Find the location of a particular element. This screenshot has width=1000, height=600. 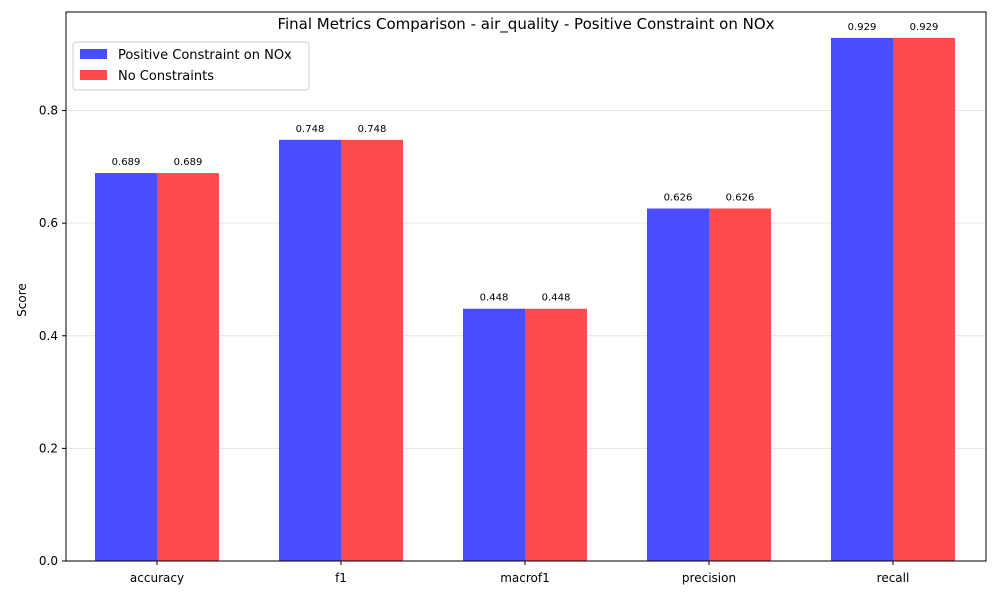

bar-no-constraints-accuracy is located at coordinates (188, 367).